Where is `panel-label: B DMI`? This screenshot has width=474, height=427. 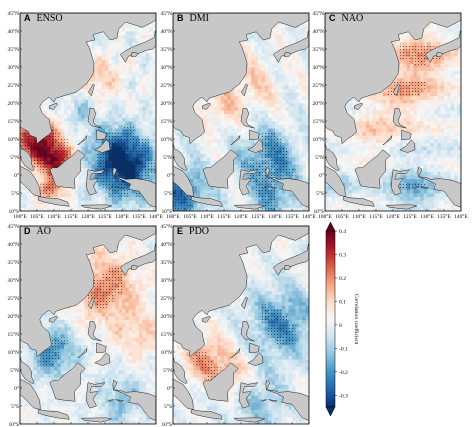
panel-label: B DMI is located at coordinates (193, 18).